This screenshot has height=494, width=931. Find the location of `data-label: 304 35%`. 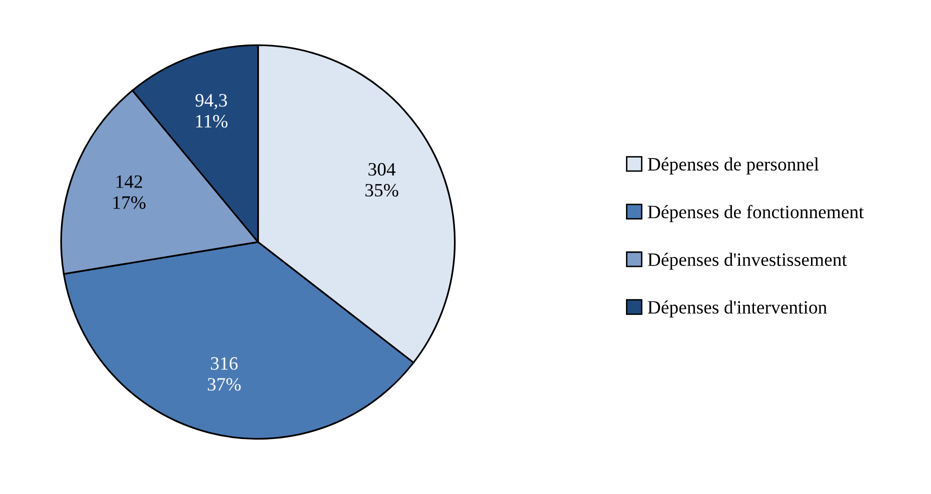

data-label: 304 35% is located at coordinates (381, 179).